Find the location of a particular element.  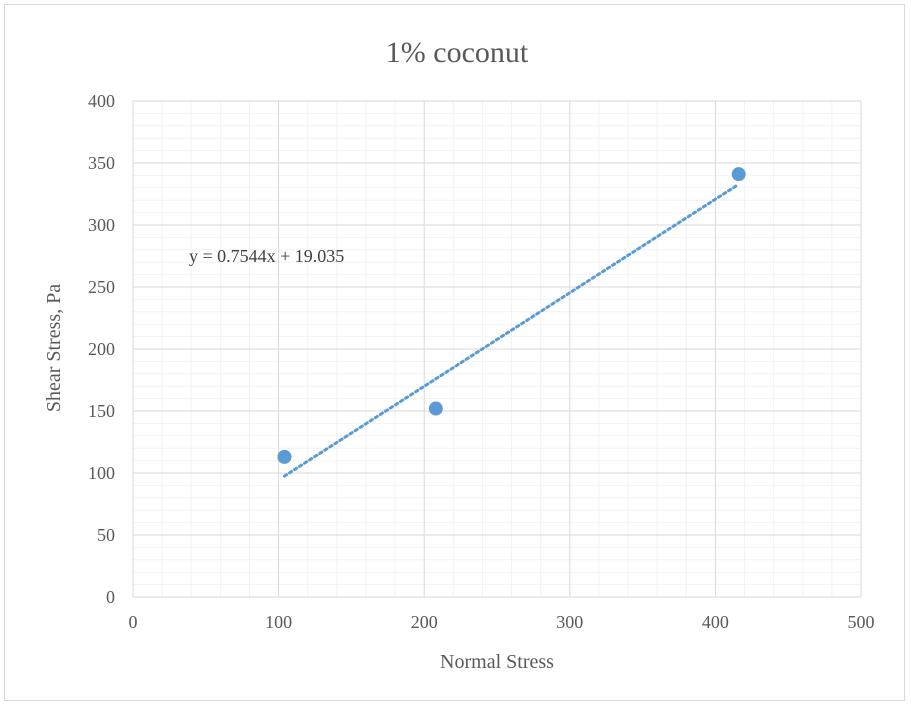

y-tick-labels: 0 50 100 150 200 250 300 350 400 is located at coordinates (101, 349).